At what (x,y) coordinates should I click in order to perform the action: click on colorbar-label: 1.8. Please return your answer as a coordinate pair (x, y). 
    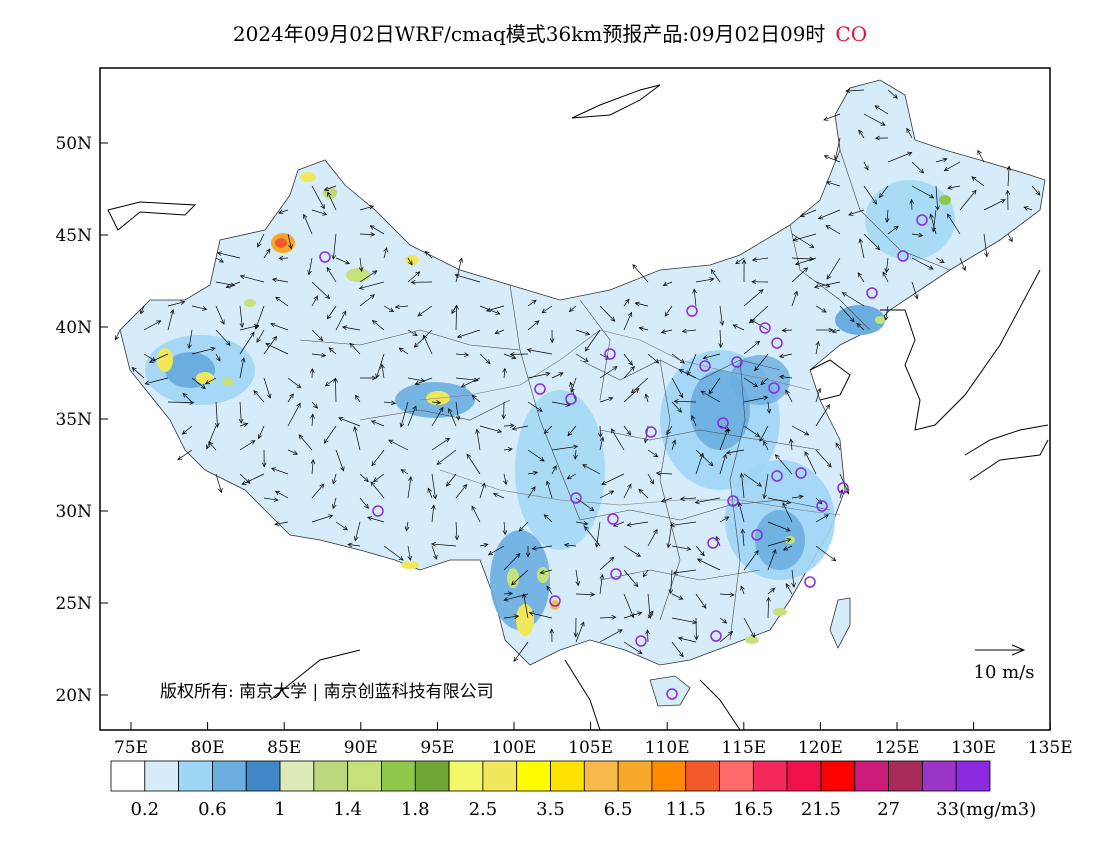
    Looking at the image, I should click on (415, 809).